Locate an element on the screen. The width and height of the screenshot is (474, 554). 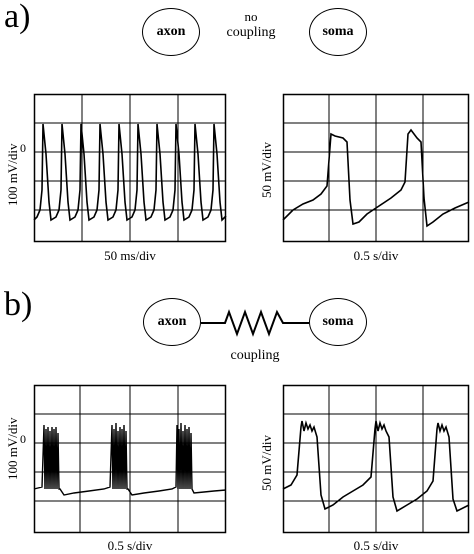
coupling-label: coupling is located at coordinates (255, 355).